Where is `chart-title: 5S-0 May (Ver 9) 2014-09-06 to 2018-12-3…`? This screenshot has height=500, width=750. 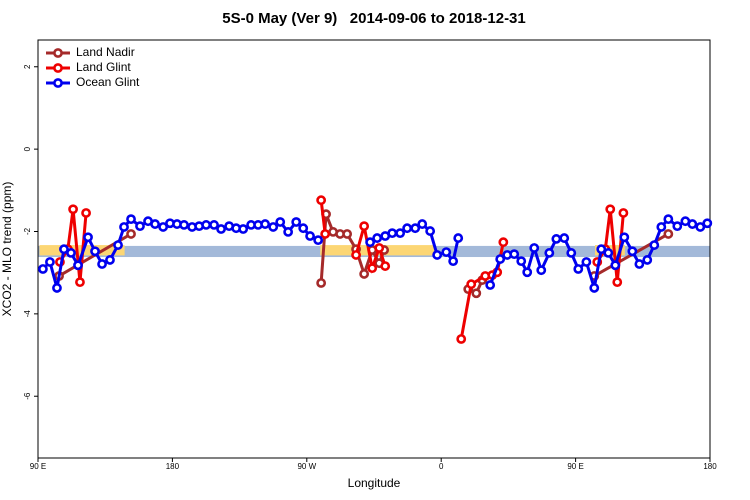
chart-title: 5S-0 May (Ver 9) 2014-09-06 to 2018-12-3… is located at coordinates (374, 18).